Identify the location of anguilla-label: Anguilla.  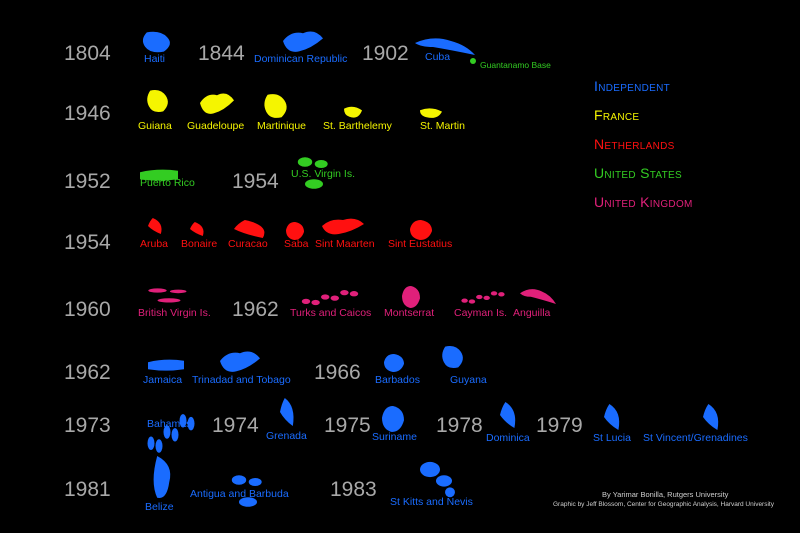
(532, 313).